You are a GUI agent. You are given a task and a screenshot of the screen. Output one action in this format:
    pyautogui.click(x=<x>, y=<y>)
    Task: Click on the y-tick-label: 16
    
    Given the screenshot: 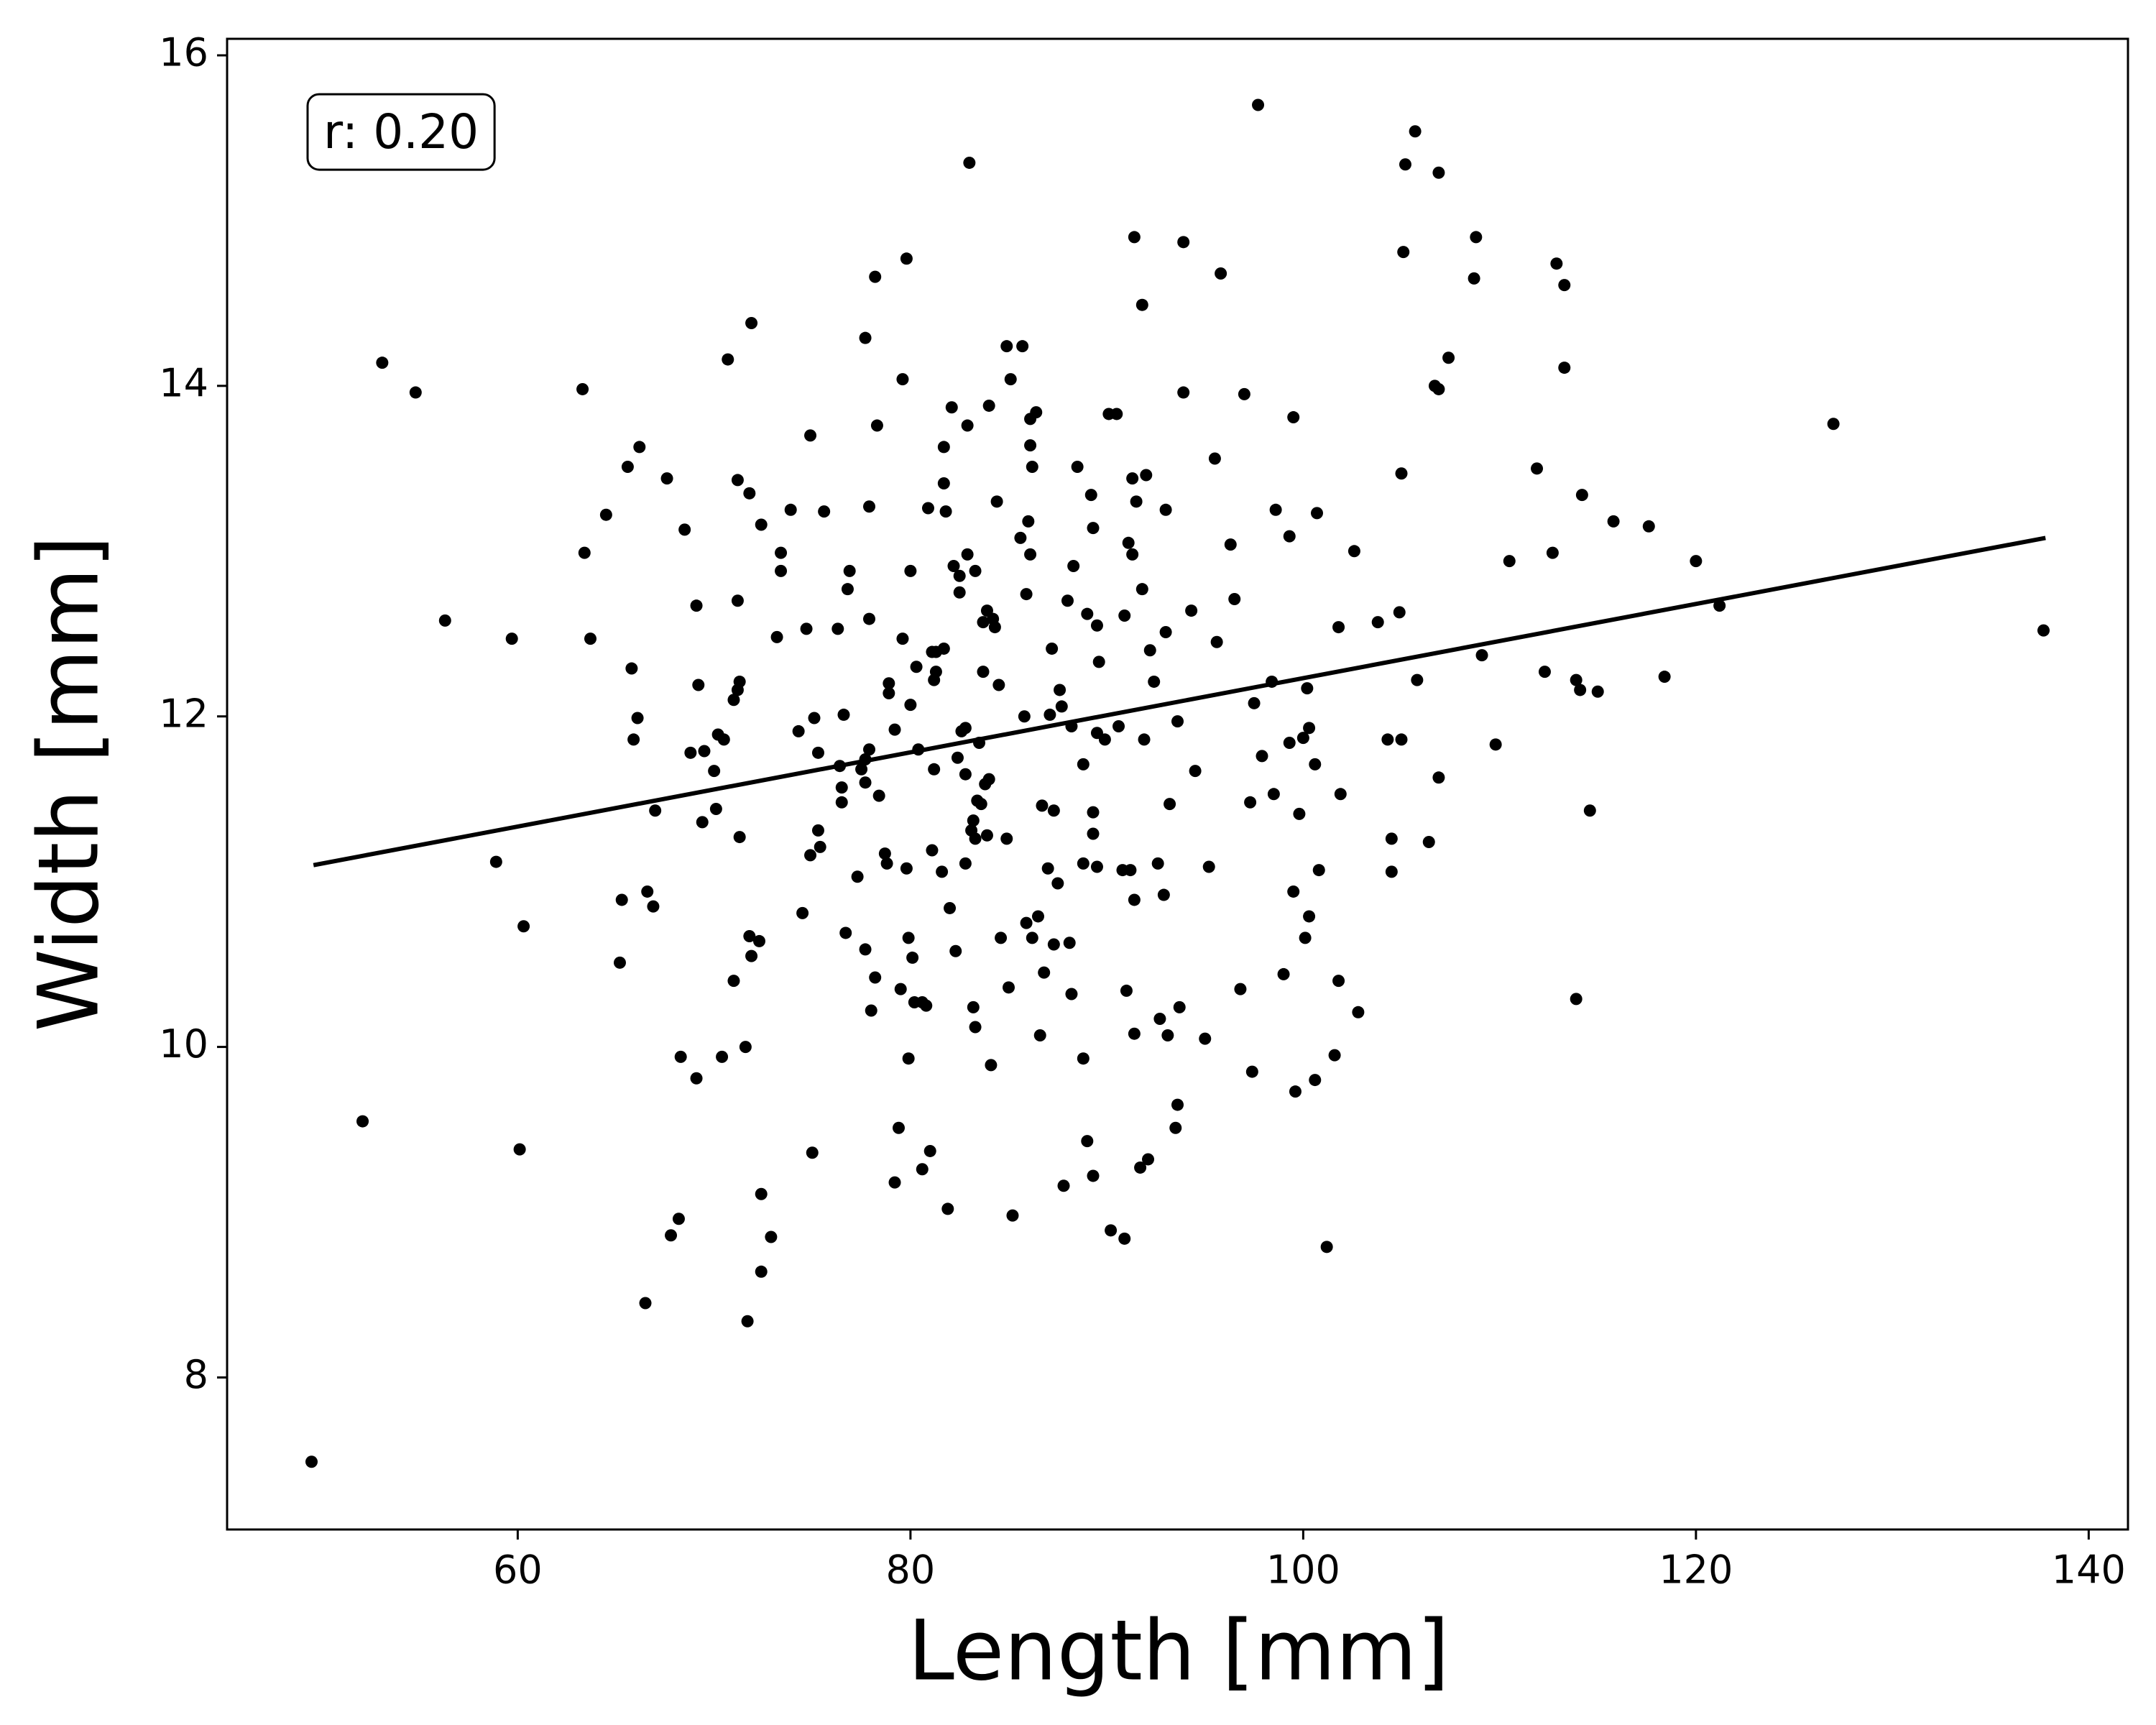 What is the action you would take?
    pyautogui.click(x=184, y=52)
    